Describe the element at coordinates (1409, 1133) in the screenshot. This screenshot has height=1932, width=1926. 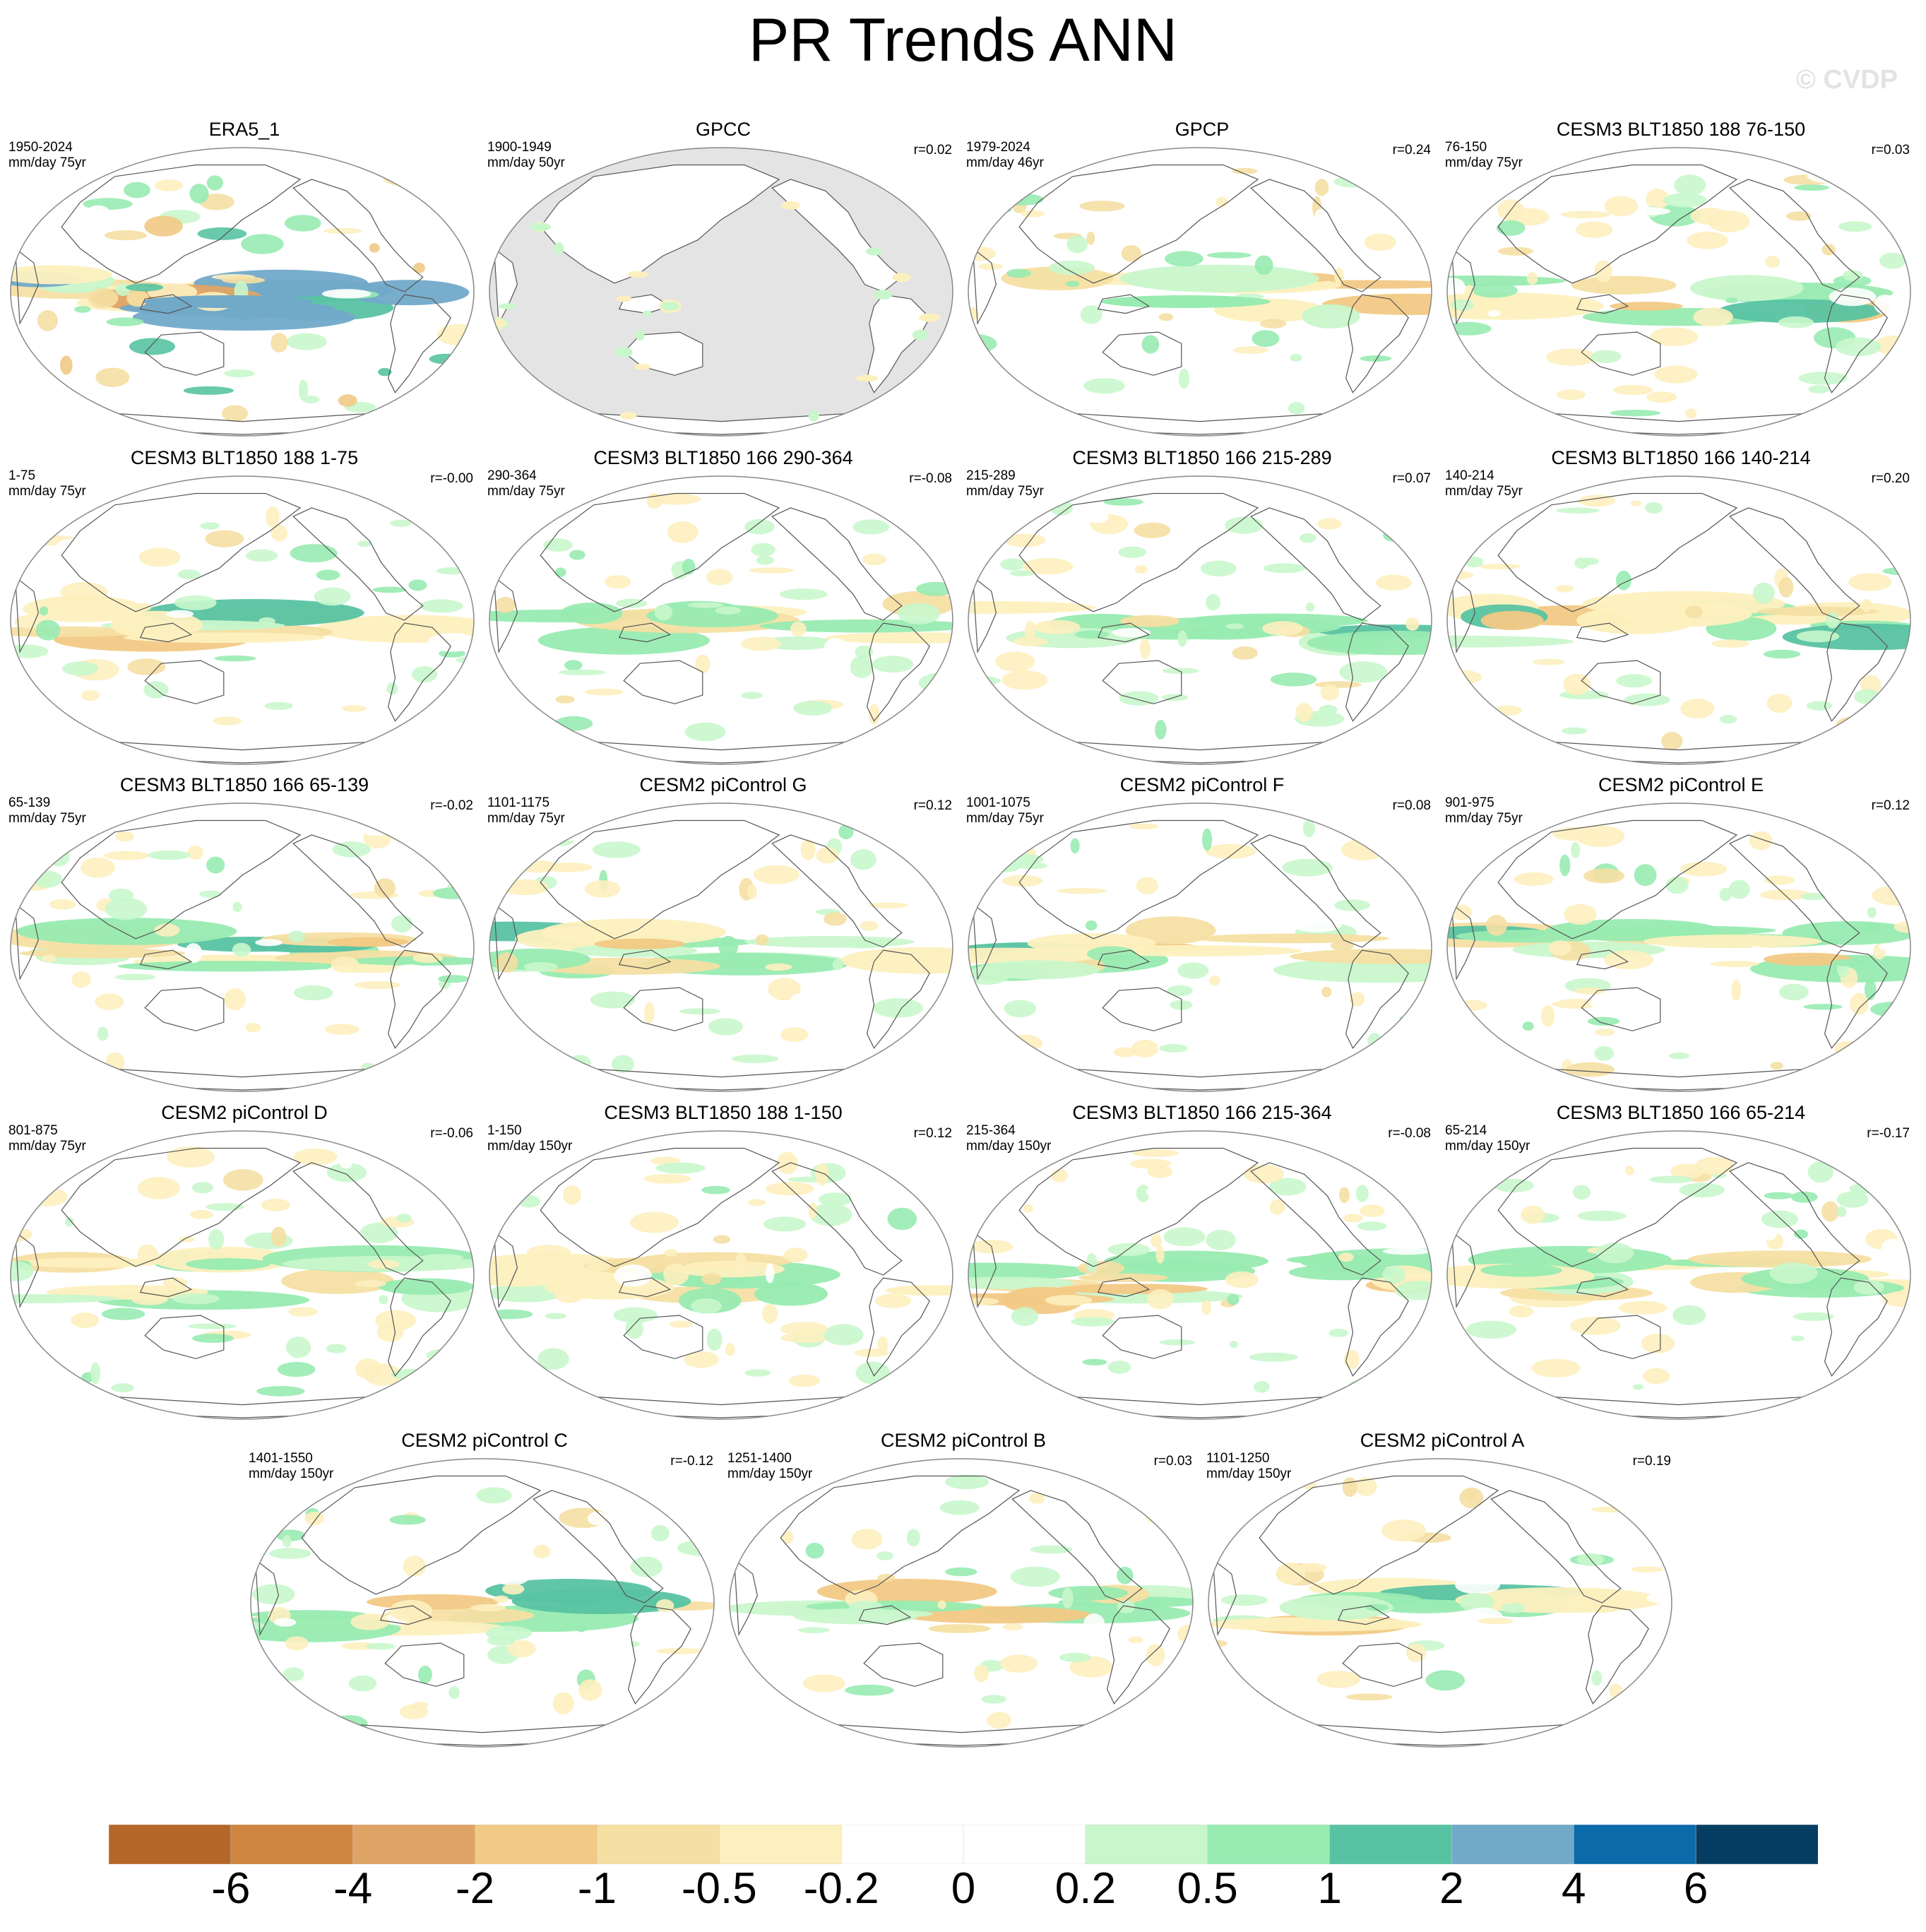
I see `panel-correlation: r=-0.08` at that location.